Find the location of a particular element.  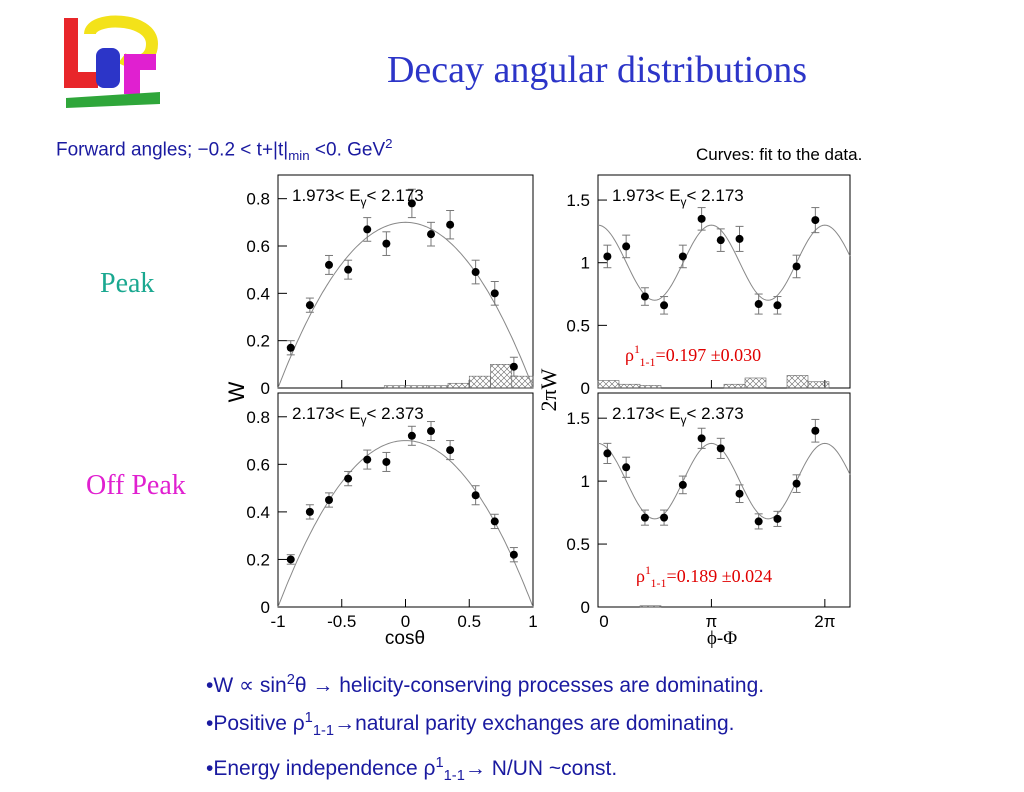

y-tick-label: 1.5 is located at coordinates (578, 418).